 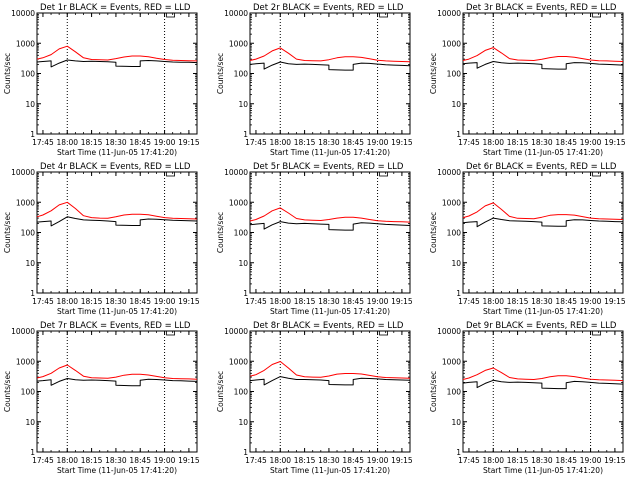 I want to click on panel-title: Det 8r BLACK = Events, RED = LLD, so click(x=328, y=326).